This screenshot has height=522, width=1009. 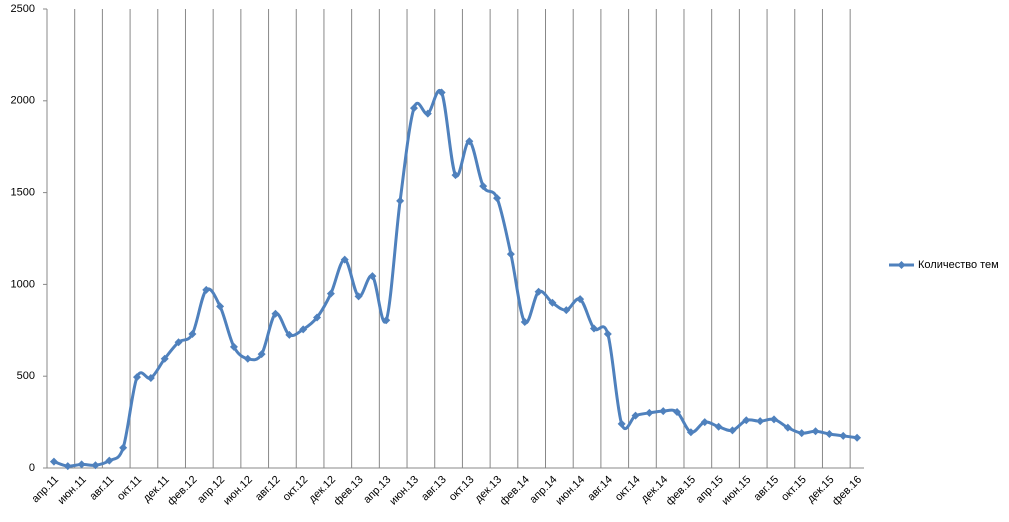 I want to click on x-tick-label: окт.11, so click(x=129, y=488).